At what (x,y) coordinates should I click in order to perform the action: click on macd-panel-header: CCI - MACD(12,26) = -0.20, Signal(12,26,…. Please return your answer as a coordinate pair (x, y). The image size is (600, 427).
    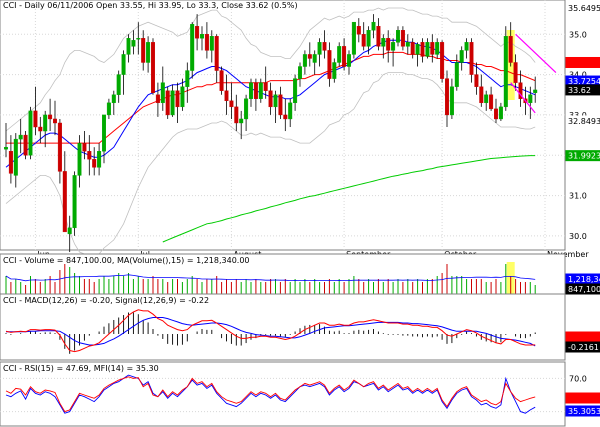
    Looking at the image, I should click on (106, 300).